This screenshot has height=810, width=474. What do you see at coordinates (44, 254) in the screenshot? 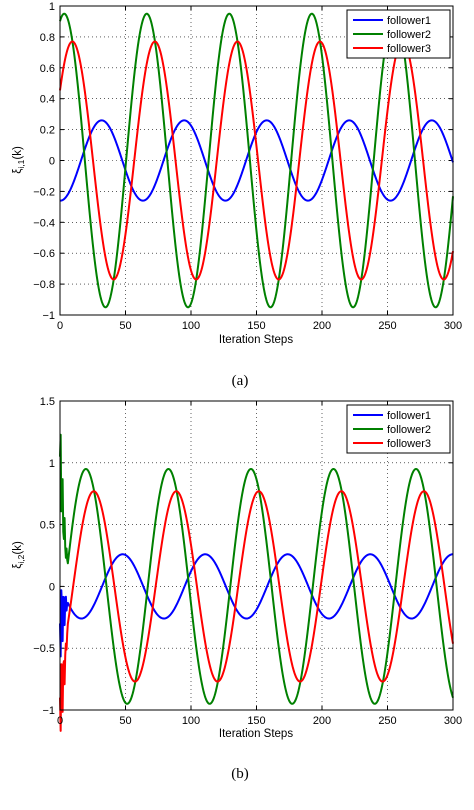
I see `y-tick-label: −0.6` at bounding box center [44, 254].